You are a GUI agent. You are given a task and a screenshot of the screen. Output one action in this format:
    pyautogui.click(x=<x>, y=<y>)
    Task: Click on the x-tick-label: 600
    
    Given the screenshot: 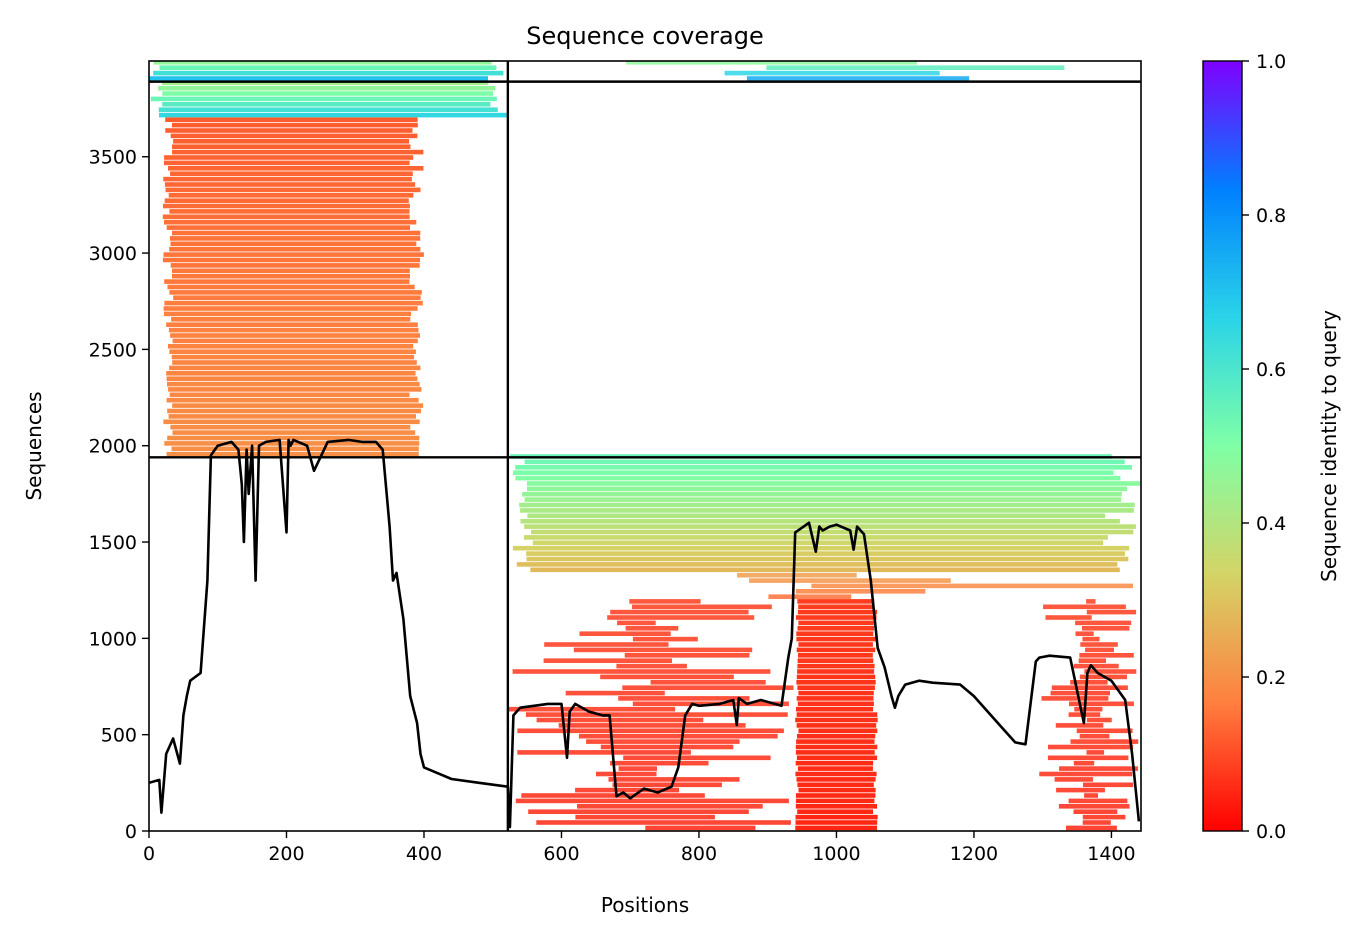 What is the action you would take?
    pyautogui.click(x=561, y=854)
    